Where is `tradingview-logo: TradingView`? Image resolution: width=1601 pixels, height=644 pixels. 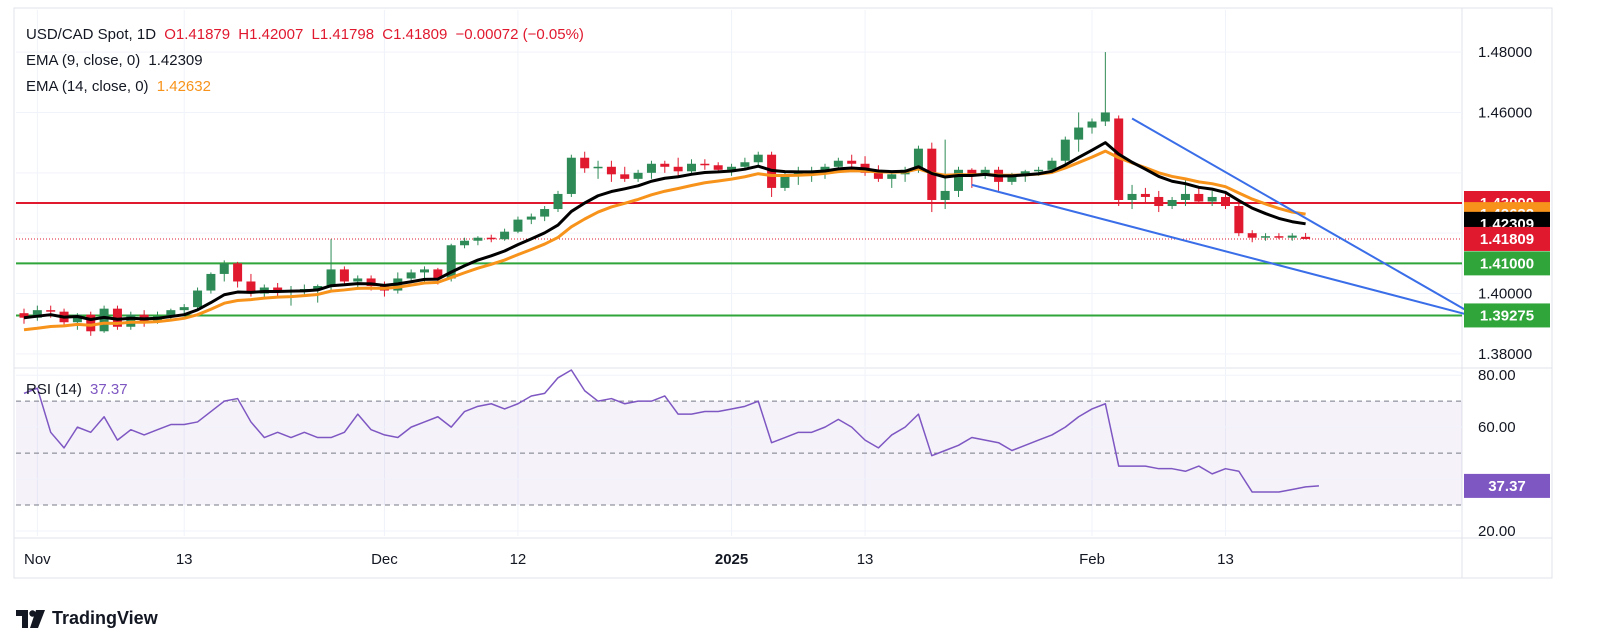 tradingview-logo: TradingView is located at coordinates (87, 618).